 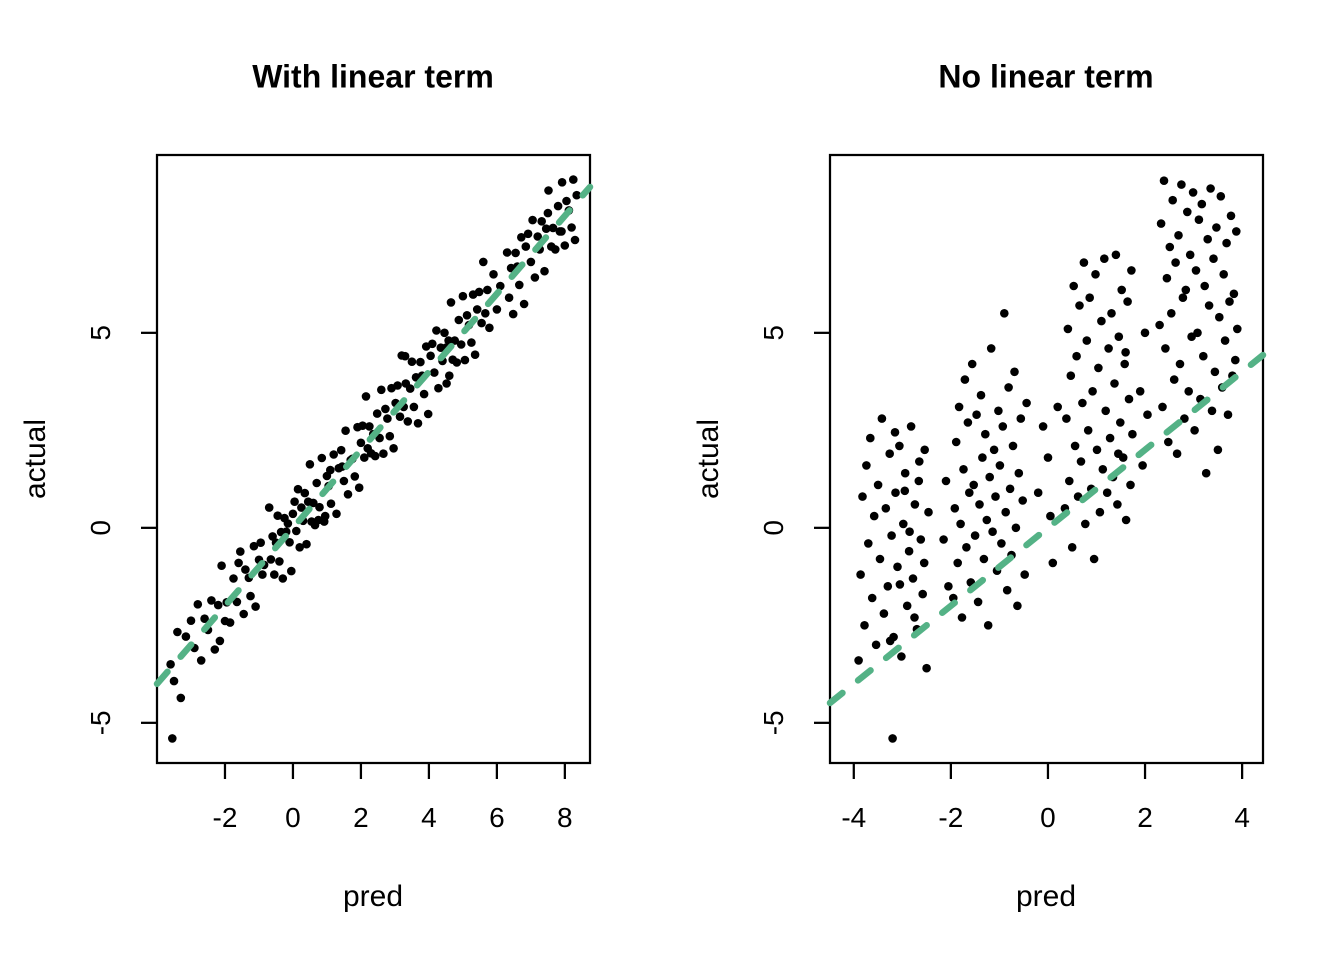 What do you see at coordinates (1145, 817) in the screenshot?
I see `x-tick-label: 2` at bounding box center [1145, 817].